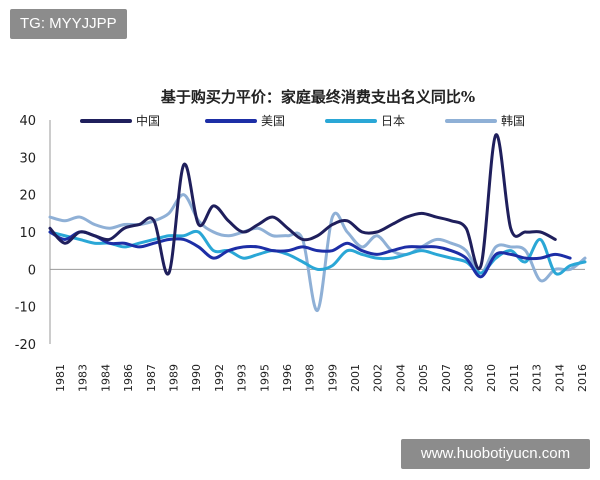 The height and width of the screenshot is (480, 600). What do you see at coordinates (302, 120) in the screenshot?
I see `chart-legend: 中国 美国 日本 韩国` at bounding box center [302, 120].